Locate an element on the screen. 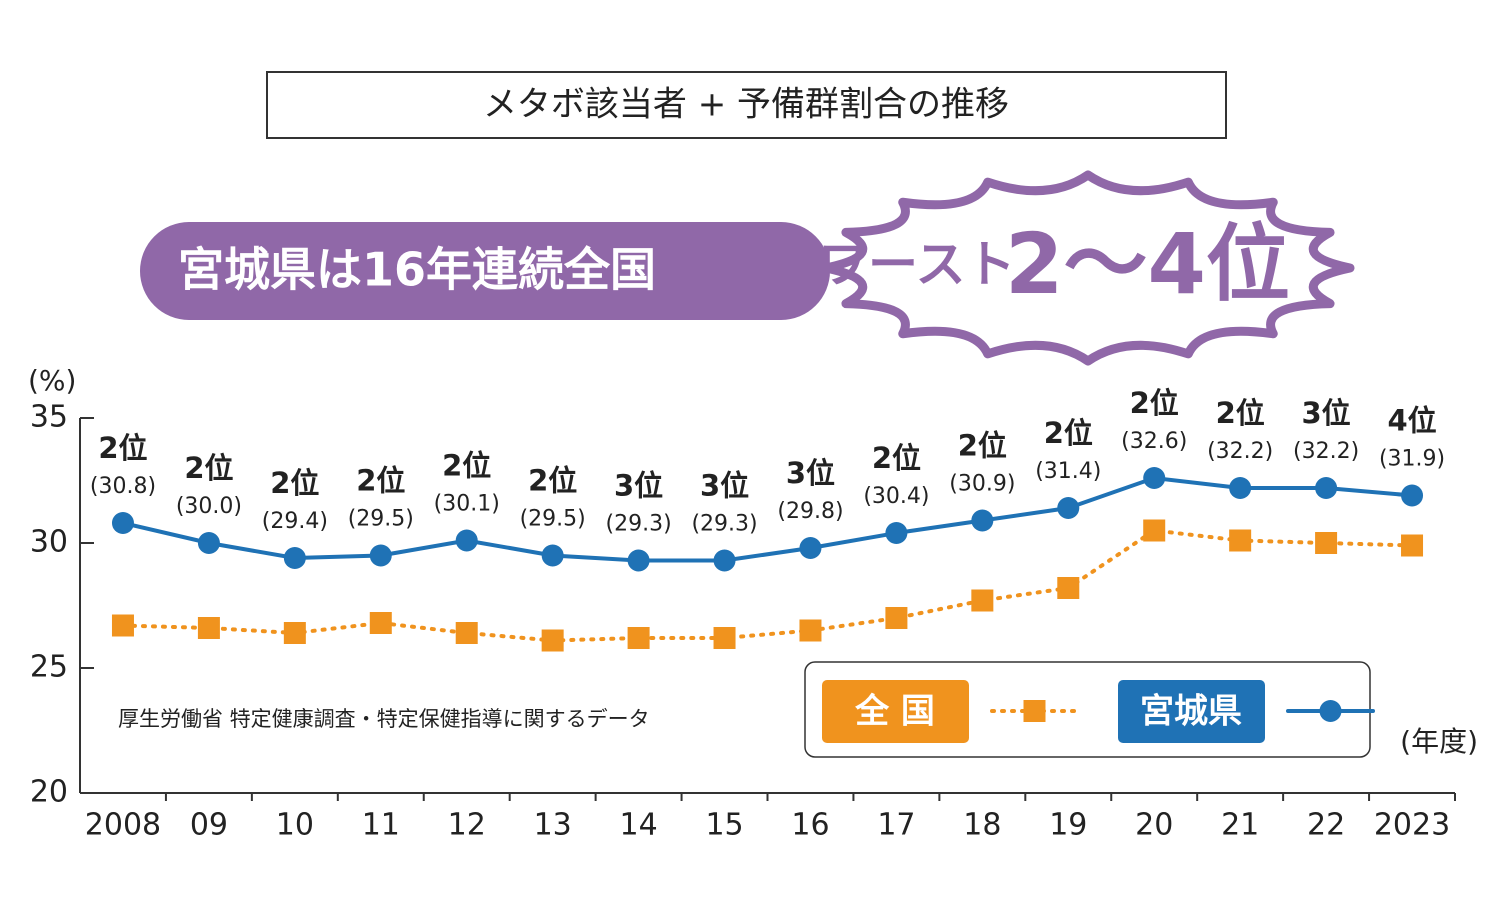  value-label: (31.4) is located at coordinates (1068, 471).